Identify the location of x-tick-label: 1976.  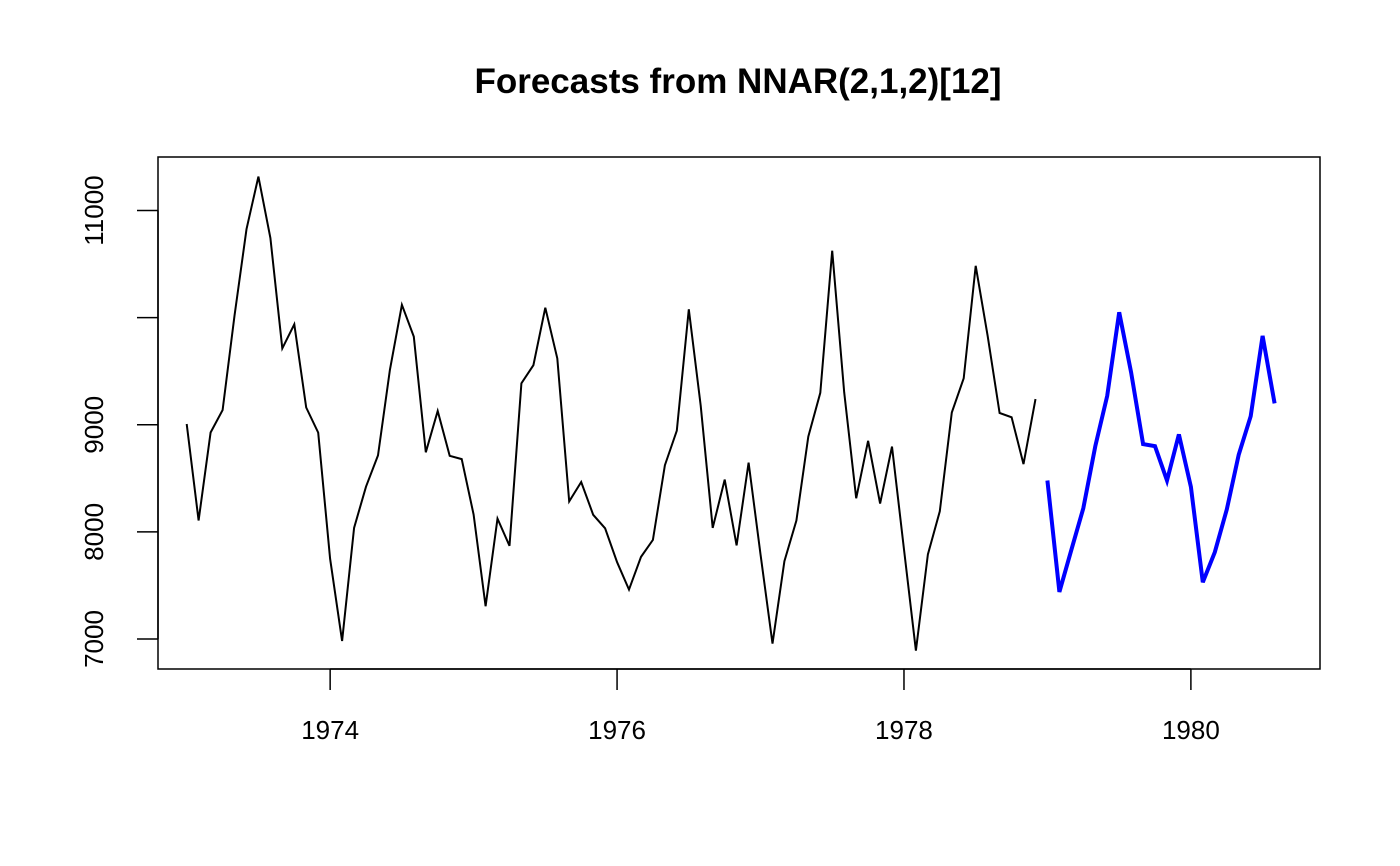
(617, 730).